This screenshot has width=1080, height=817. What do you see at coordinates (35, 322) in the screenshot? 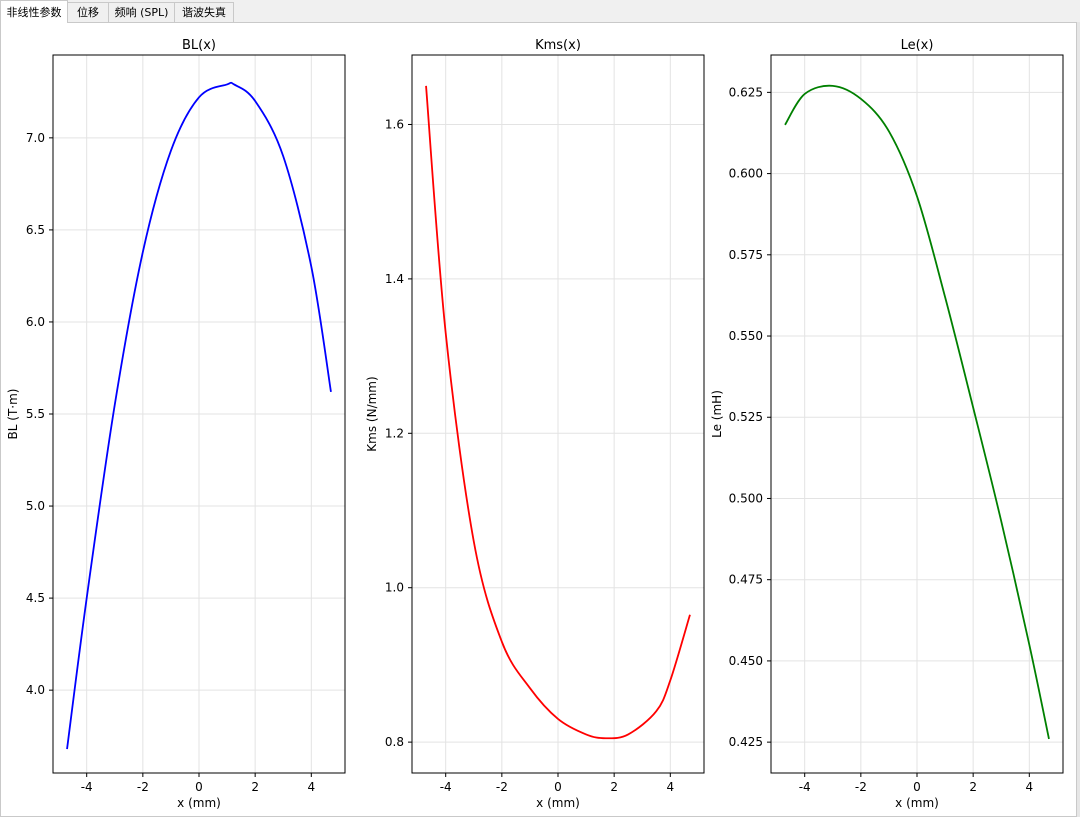
I see `chart-1-ytick-label-4: 6.0` at bounding box center [35, 322].